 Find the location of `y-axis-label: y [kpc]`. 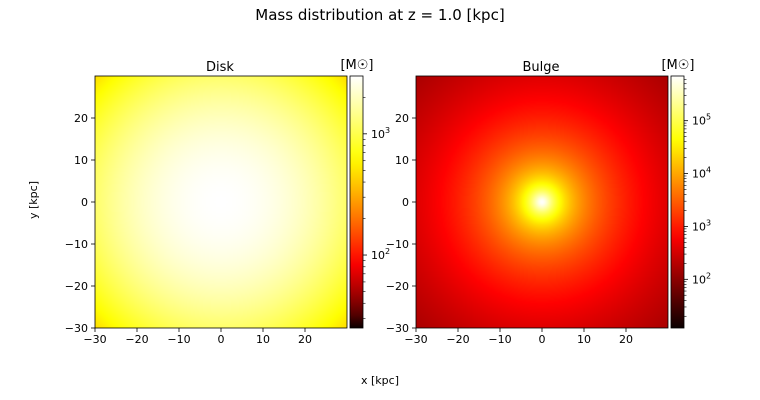

y-axis-label: y [kpc] is located at coordinates (33, 200).